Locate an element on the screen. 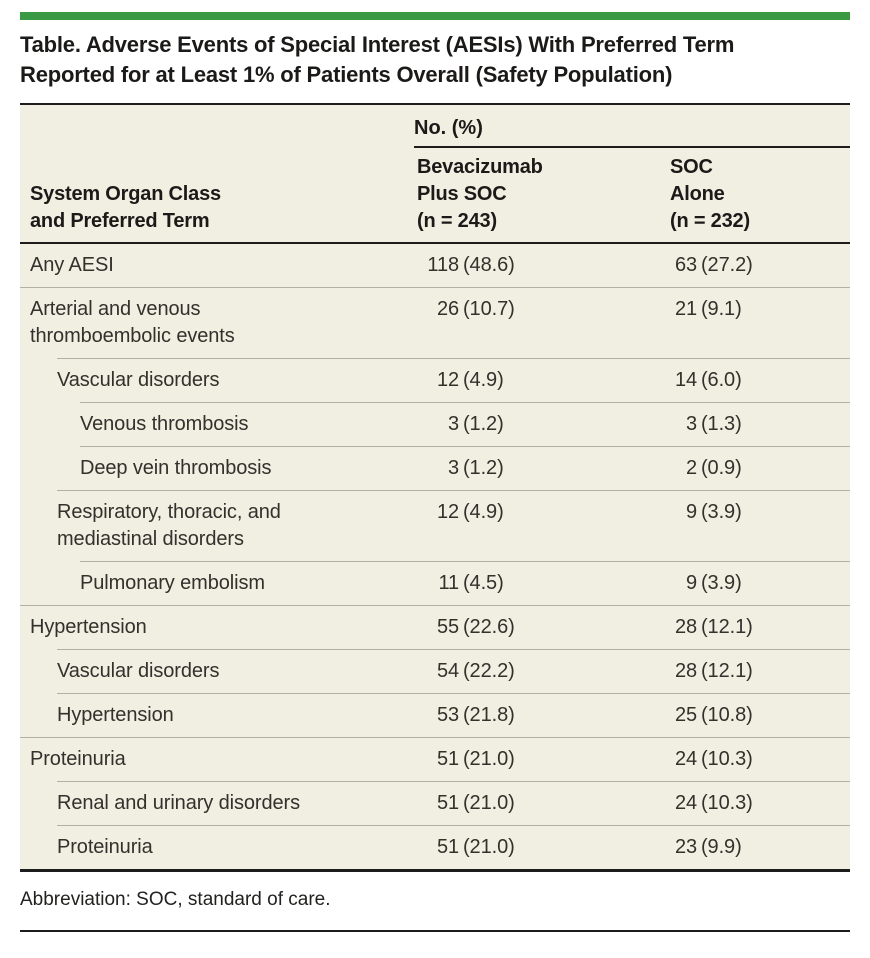  bevacizumab-percent: (10.7) is located at coordinates (489, 309).